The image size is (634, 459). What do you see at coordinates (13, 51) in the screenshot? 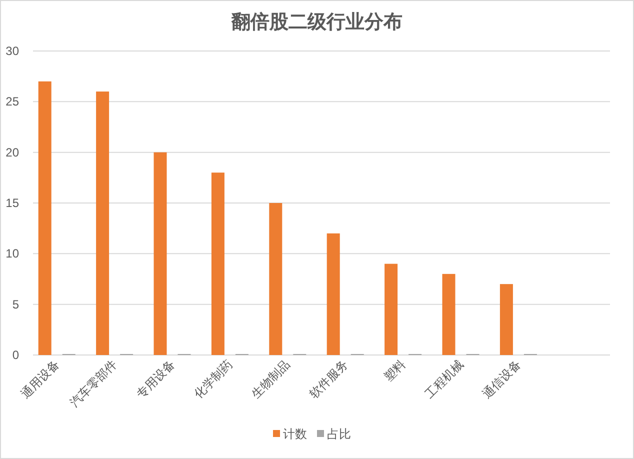
I see `y-tick-label: 30` at bounding box center [13, 51].